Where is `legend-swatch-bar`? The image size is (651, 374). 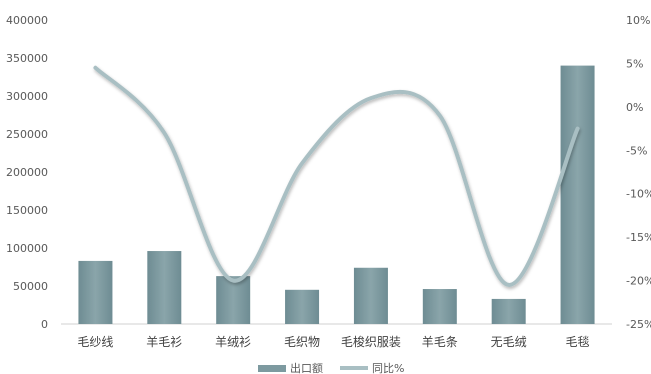 legend-swatch-bar is located at coordinates (272, 368).